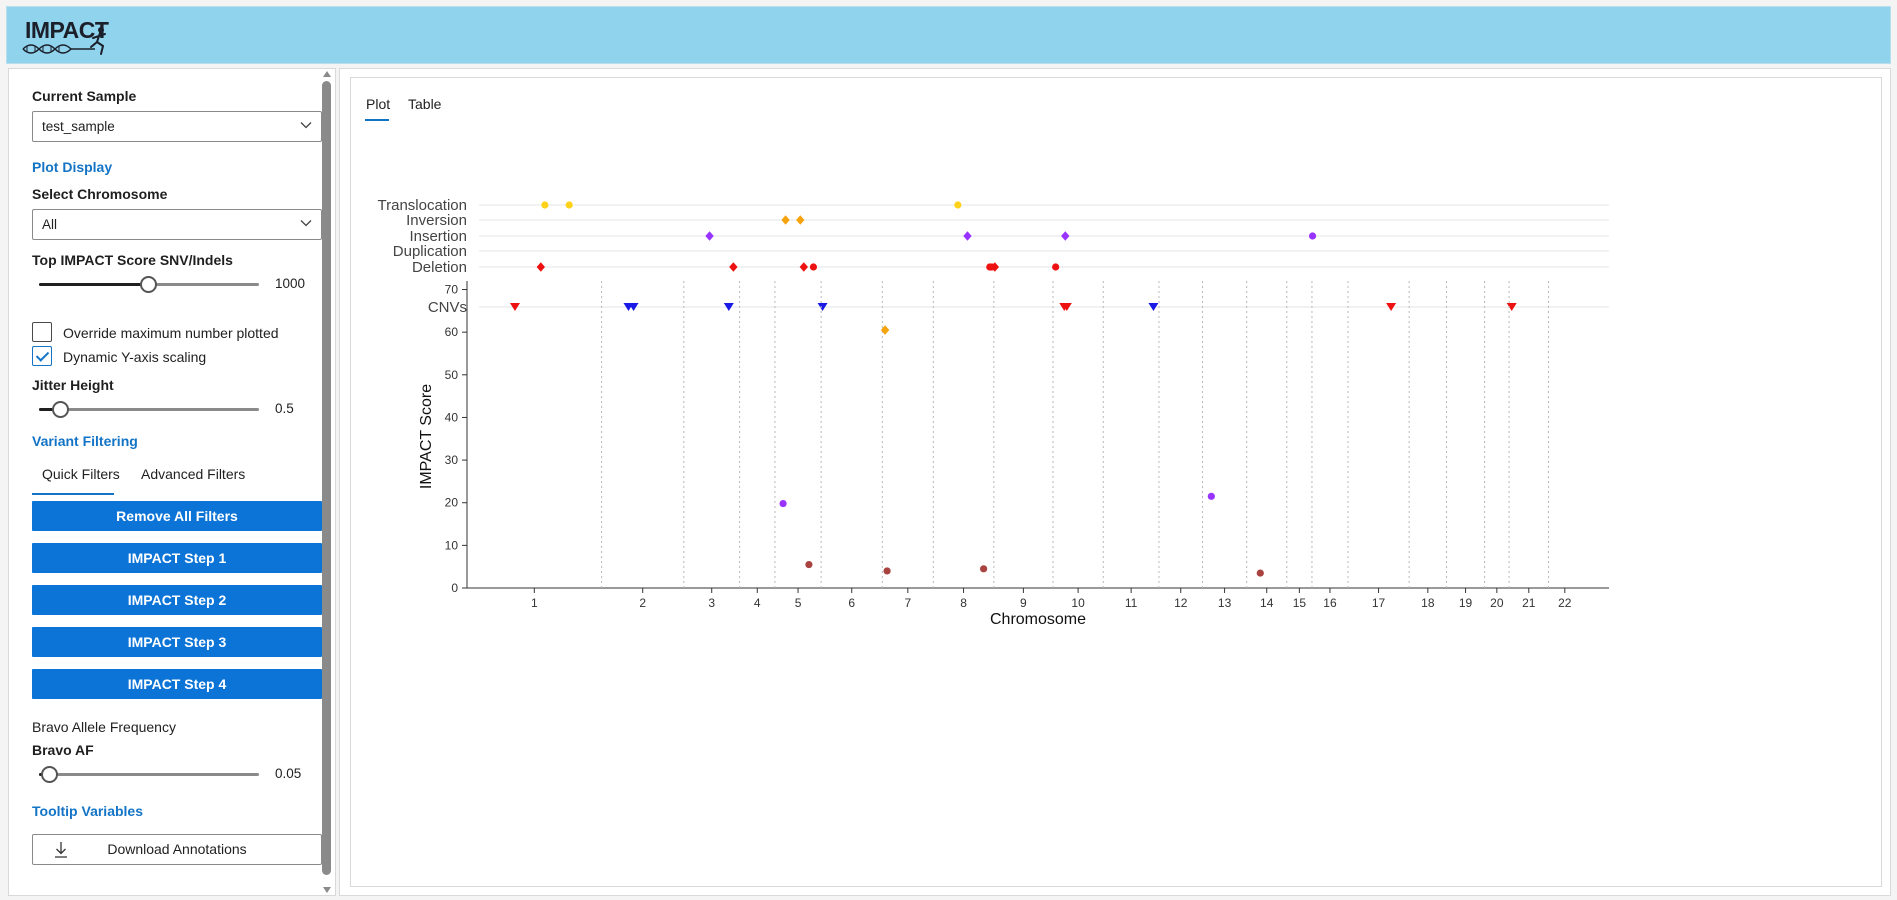 The image size is (1897, 900). Describe the element at coordinates (61, 850) in the screenshot. I see `download-icon` at that location.